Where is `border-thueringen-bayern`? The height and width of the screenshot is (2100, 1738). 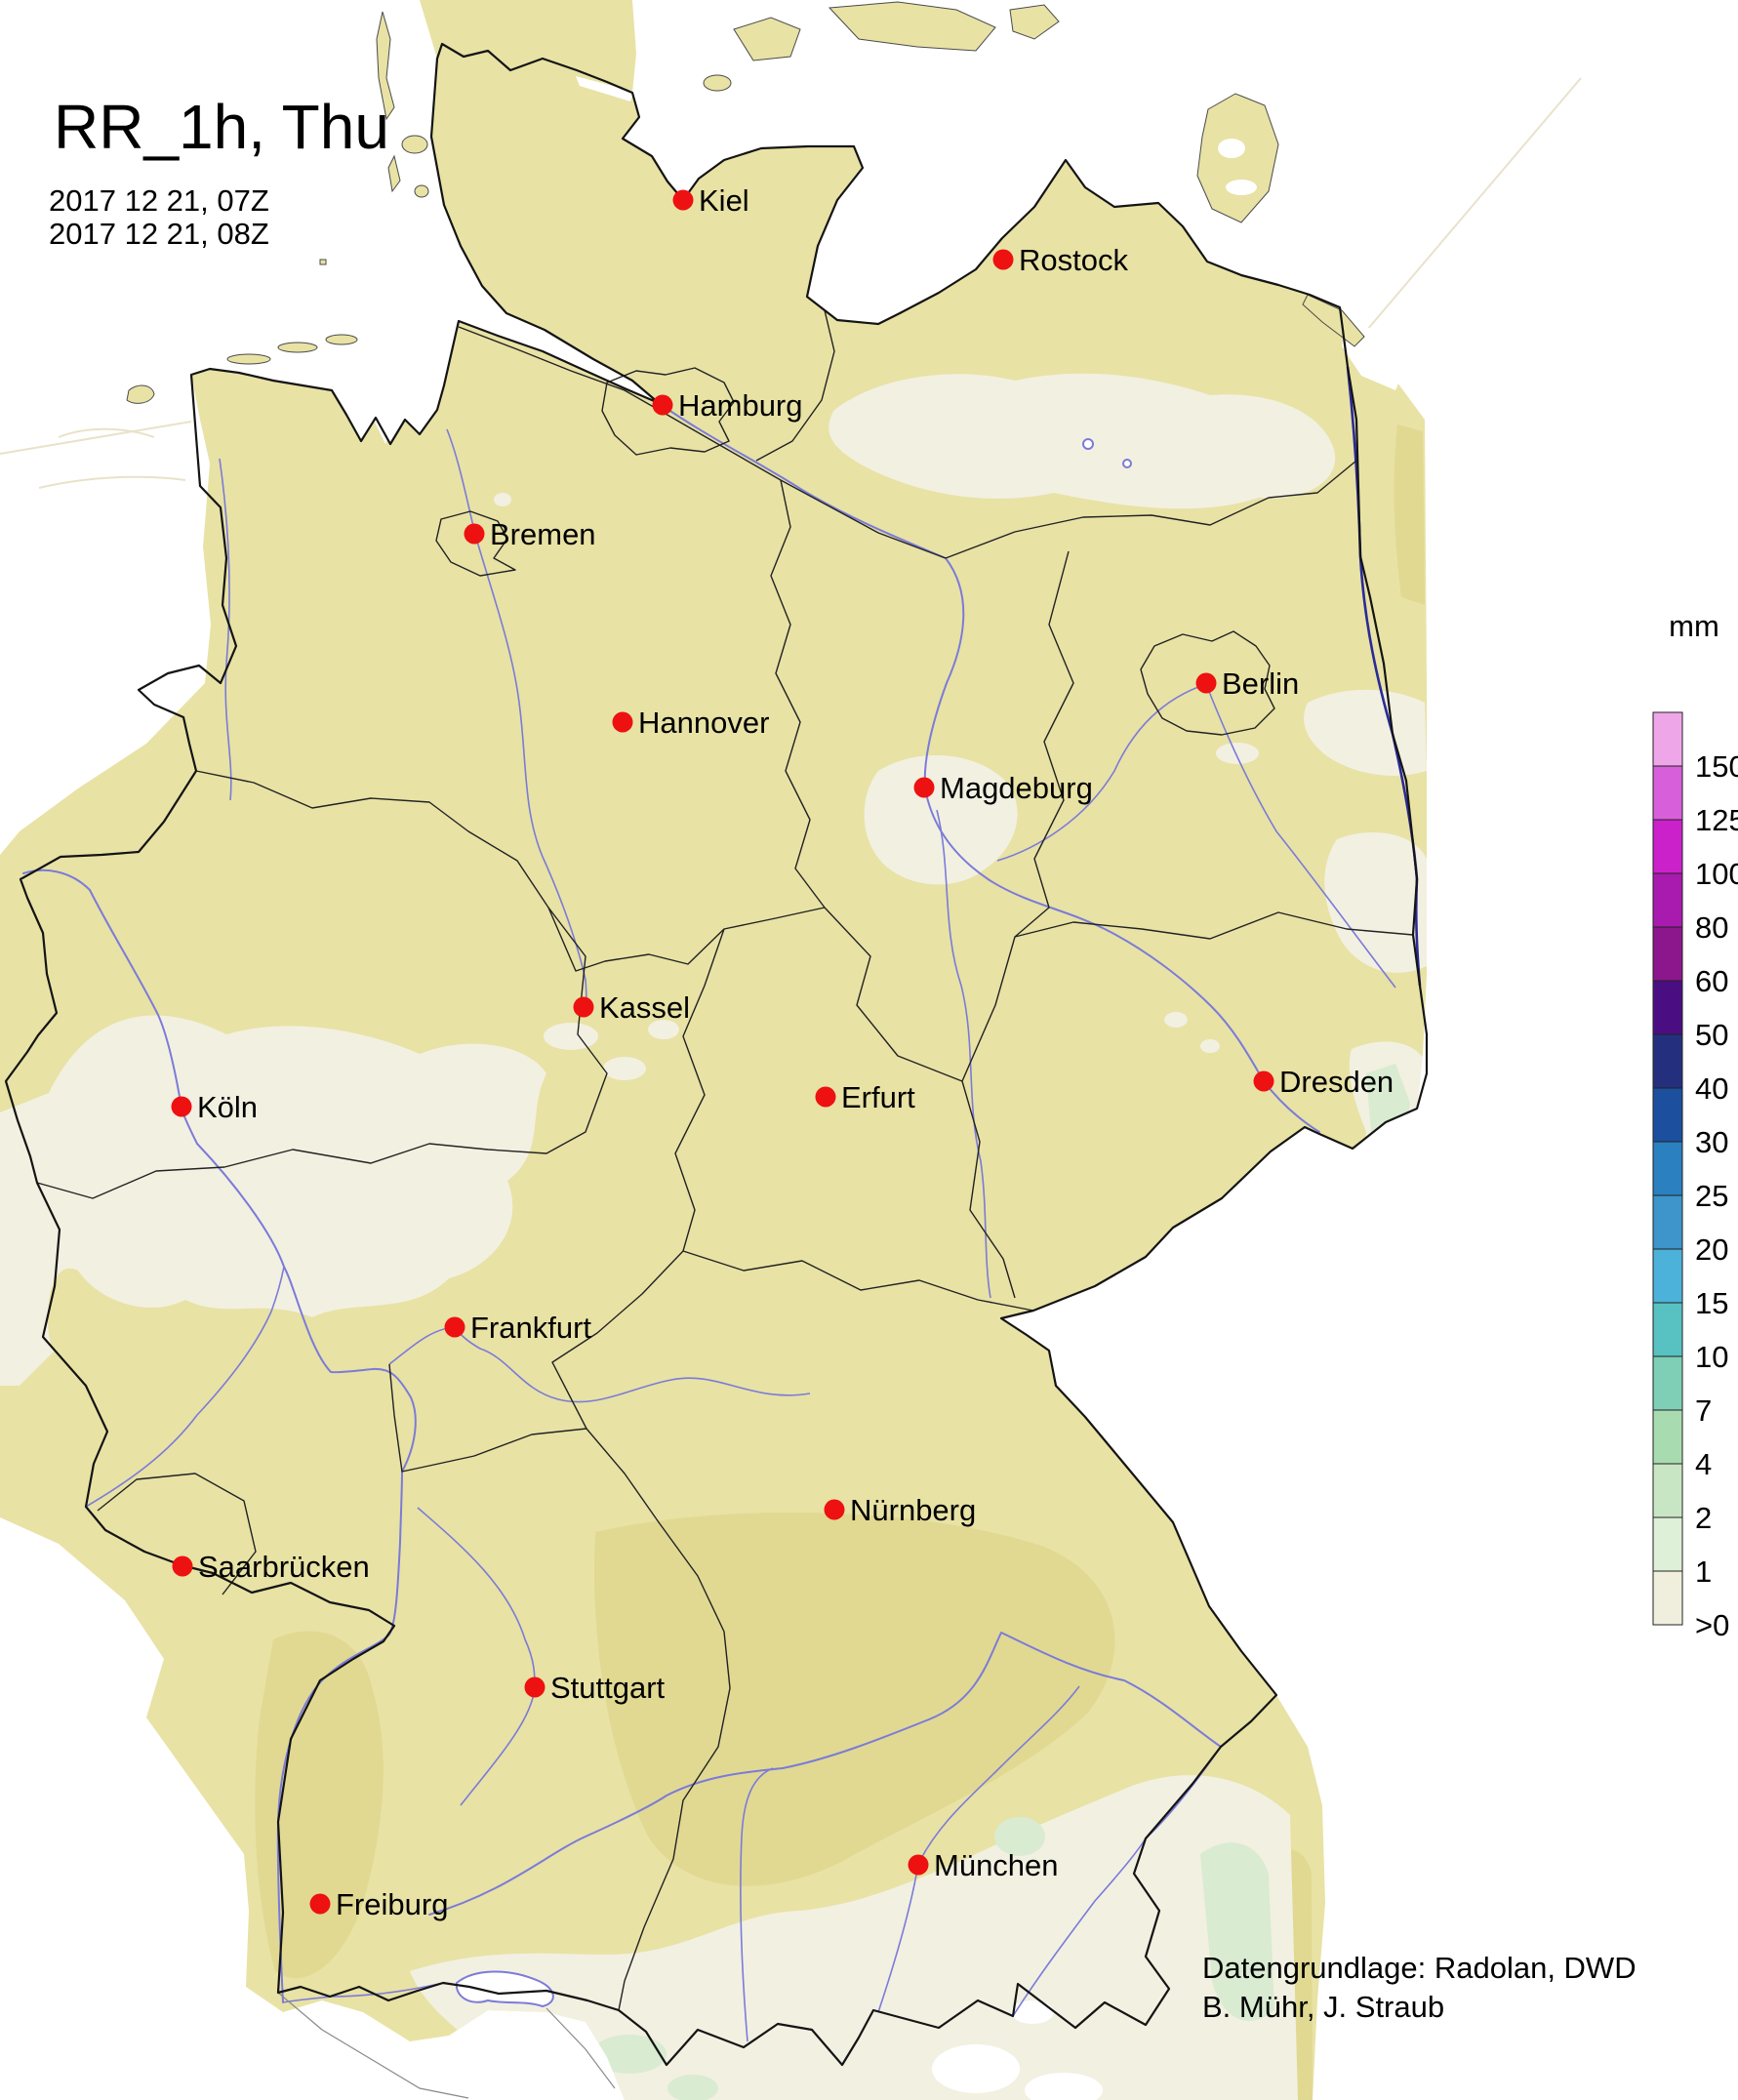
border-thueringen-bayern is located at coordinates (858, 1281).